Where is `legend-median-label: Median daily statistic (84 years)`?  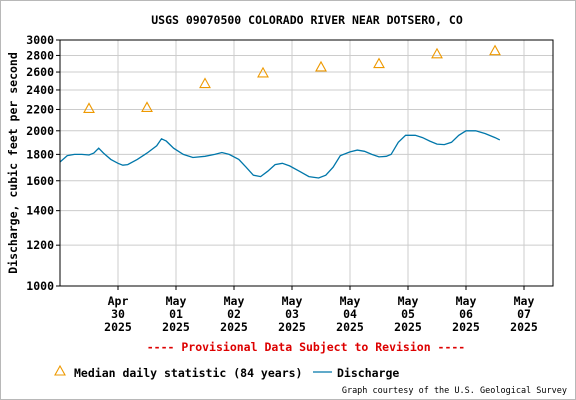
legend-median-label: Median daily statistic (84 years) is located at coordinates (188, 373).